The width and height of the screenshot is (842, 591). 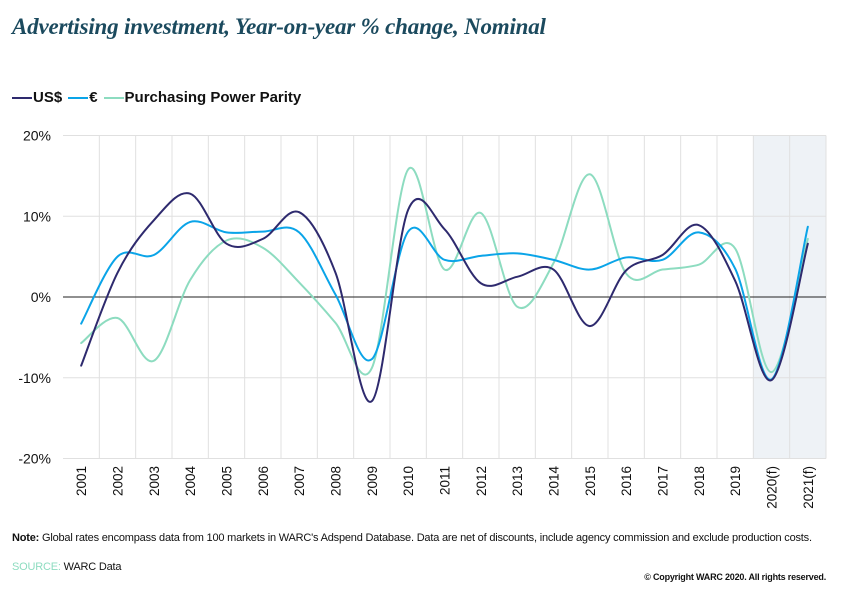 What do you see at coordinates (372, 481) in the screenshot?
I see `x-tick-label: 2009` at bounding box center [372, 481].